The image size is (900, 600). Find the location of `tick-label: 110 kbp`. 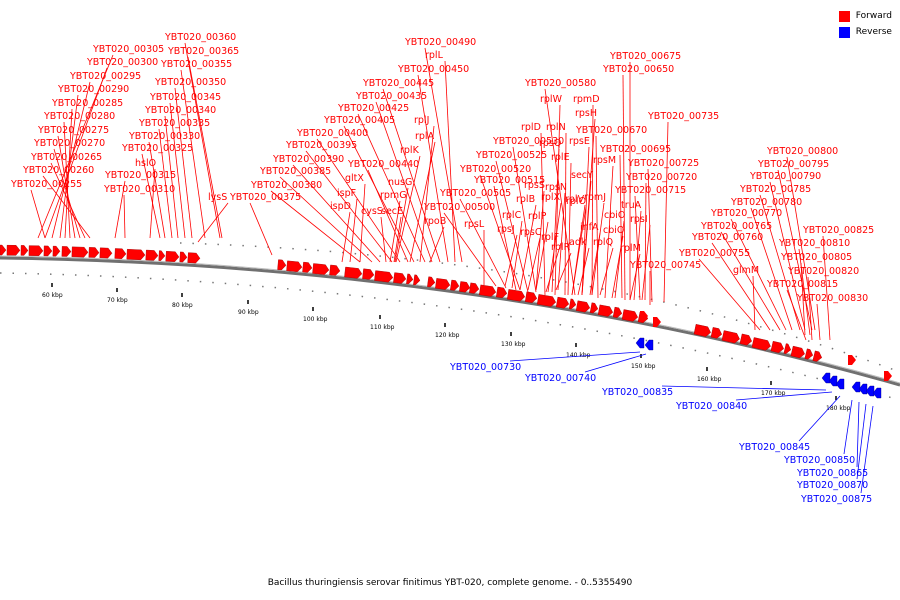

tick-label: 110 kbp is located at coordinates (382, 327).